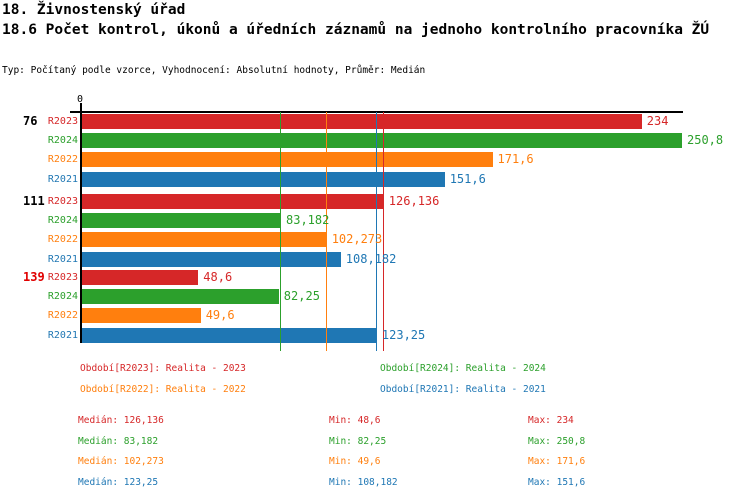 This screenshot has width=750, height=498. What do you see at coordinates (80, 99) in the screenshot?
I see `axis-origin-label: 0` at bounding box center [80, 99].